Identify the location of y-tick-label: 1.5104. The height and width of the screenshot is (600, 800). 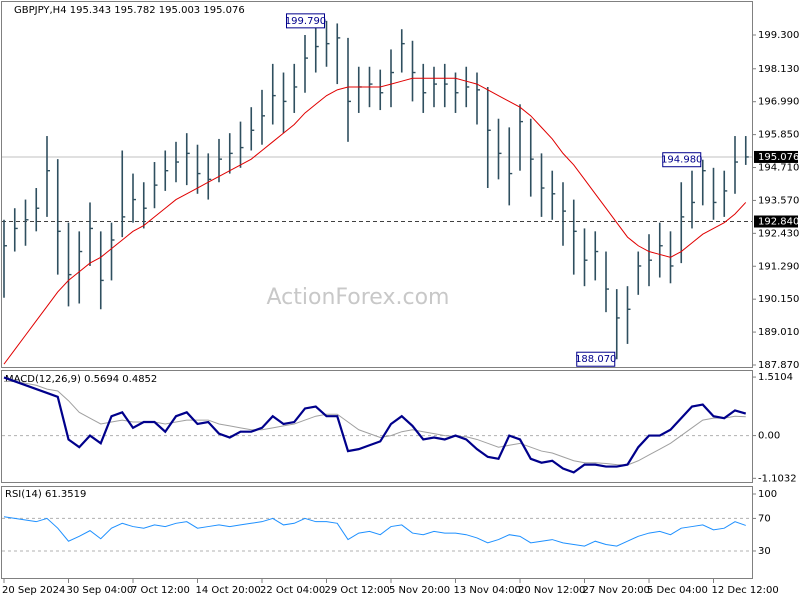
(775, 377).